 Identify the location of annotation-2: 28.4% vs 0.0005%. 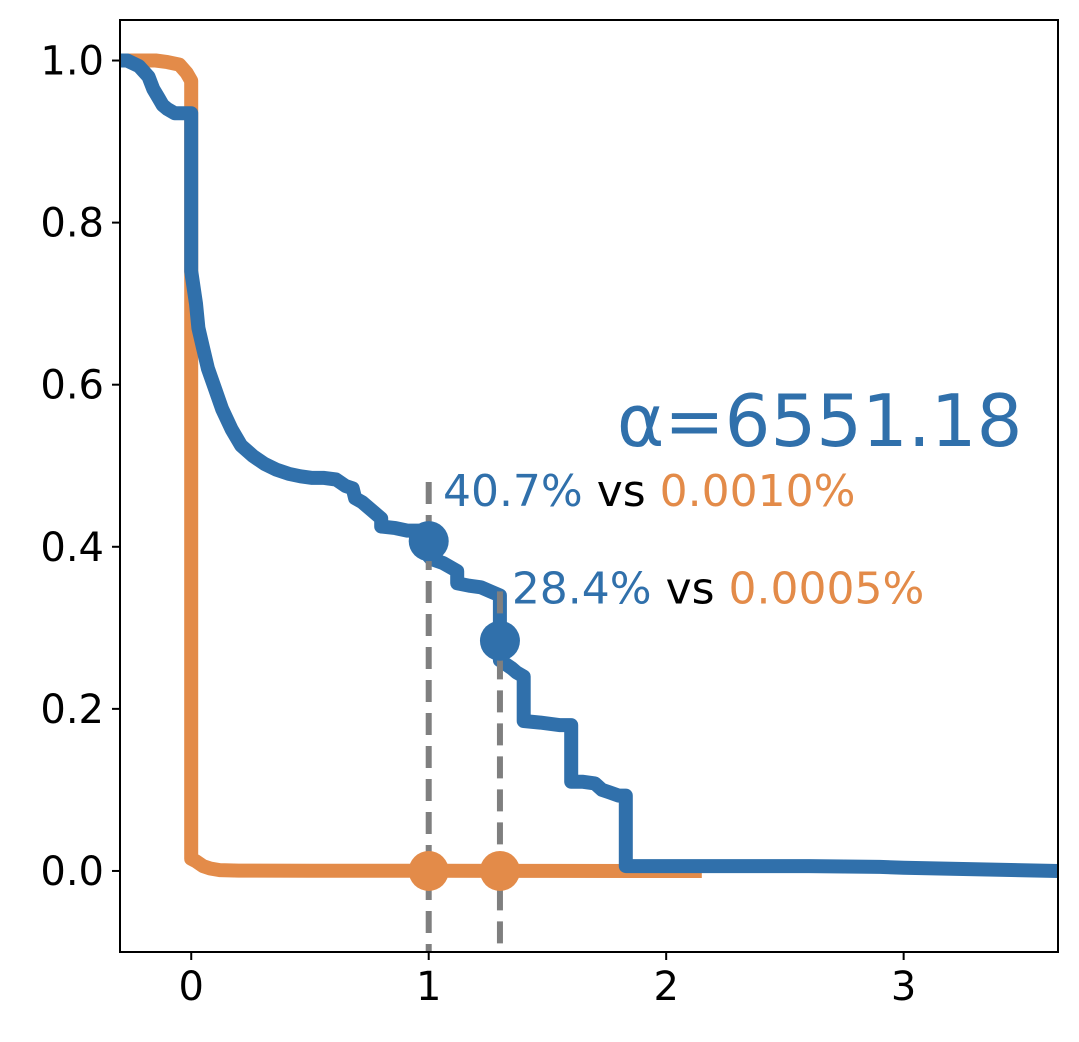
(718, 588).